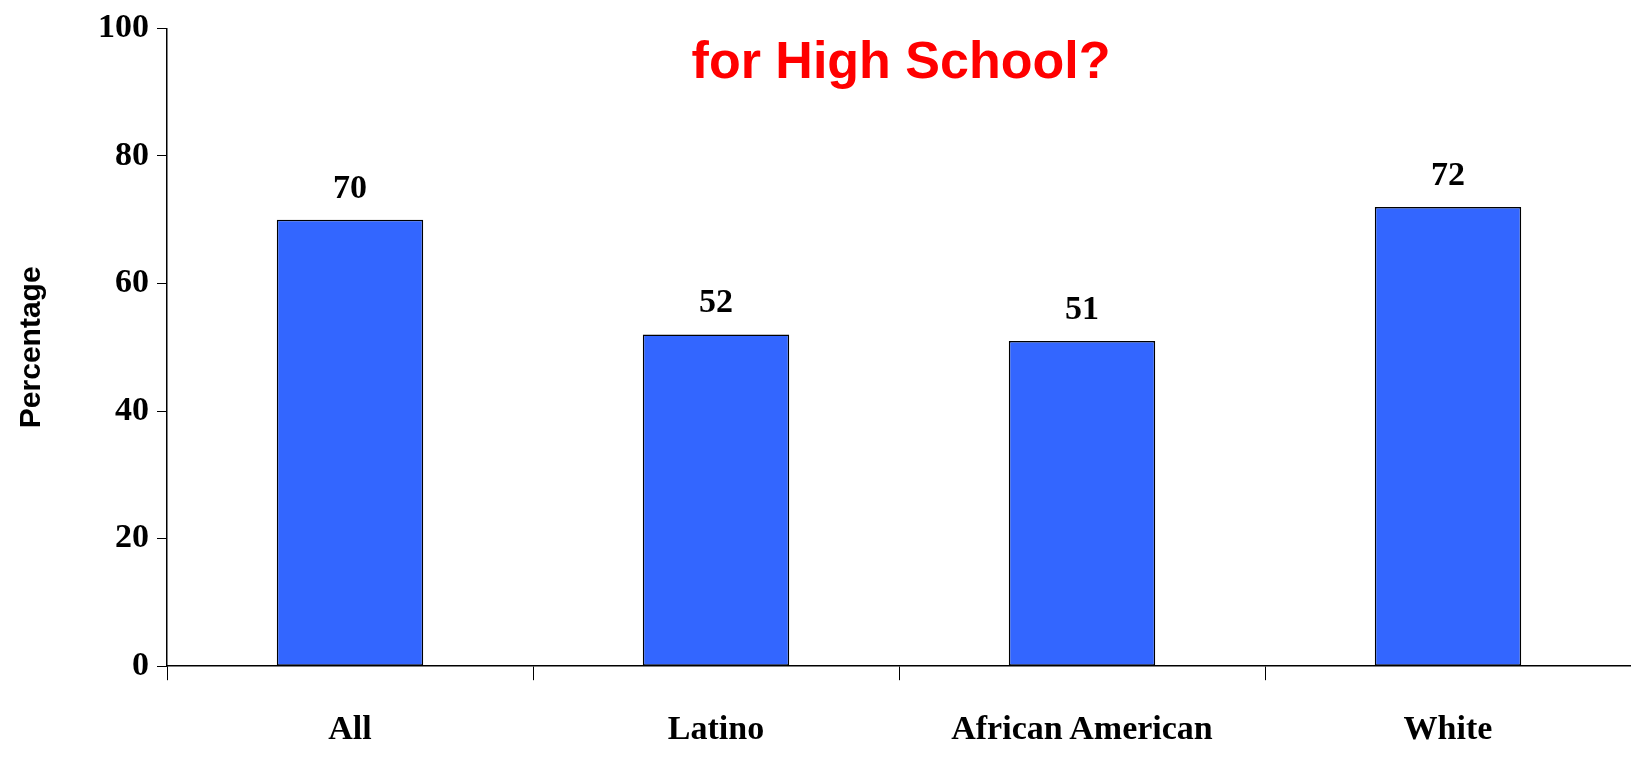 The height and width of the screenshot is (781, 1631). Describe the element at coordinates (350, 728) in the screenshot. I see `x-tick-label: All` at that location.